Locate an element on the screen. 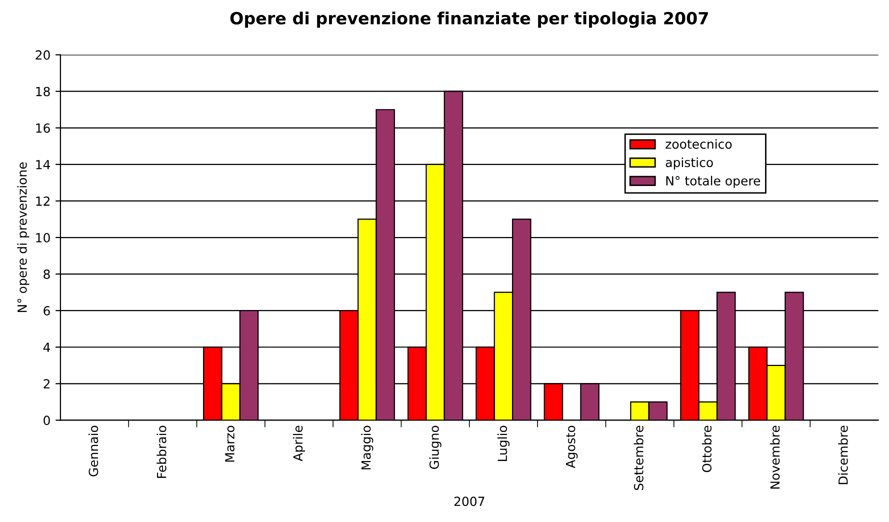  x-axis-title: 2007 is located at coordinates (469, 501).